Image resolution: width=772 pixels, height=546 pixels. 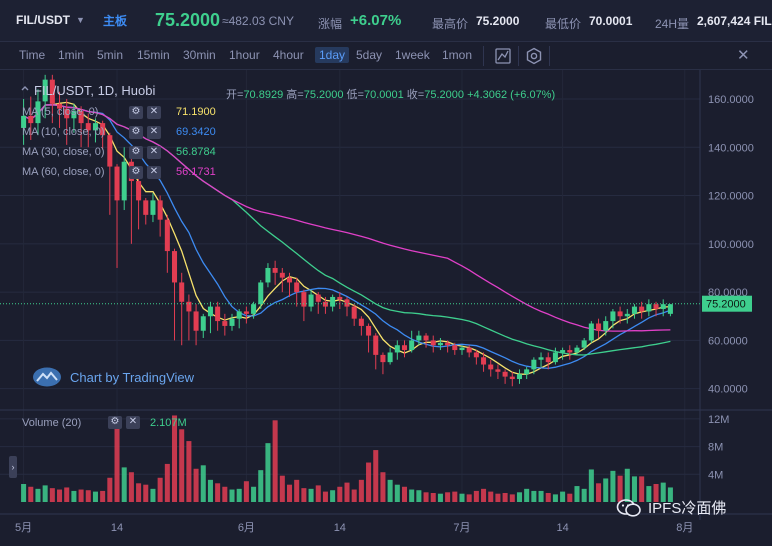 What do you see at coordinates (52, 423) in the screenshot?
I see `volume-study-label: Volume (20)` at bounding box center [52, 423].